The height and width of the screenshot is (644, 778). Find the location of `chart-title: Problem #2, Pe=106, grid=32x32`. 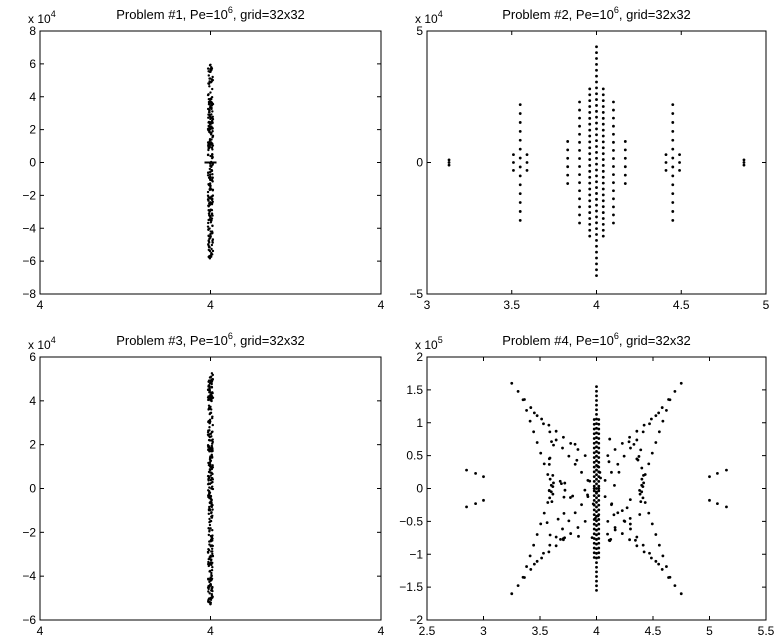

chart-title: Problem #2, Pe=106, grid=32x32 is located at coordinates (596, 13).